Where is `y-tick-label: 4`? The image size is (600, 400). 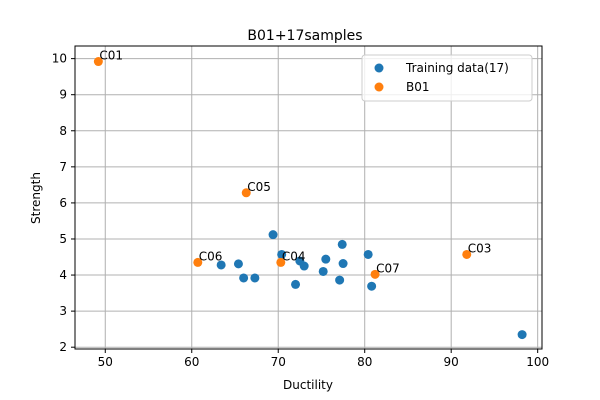 y-tick-label: 4 is located at coordinates (63, 275).